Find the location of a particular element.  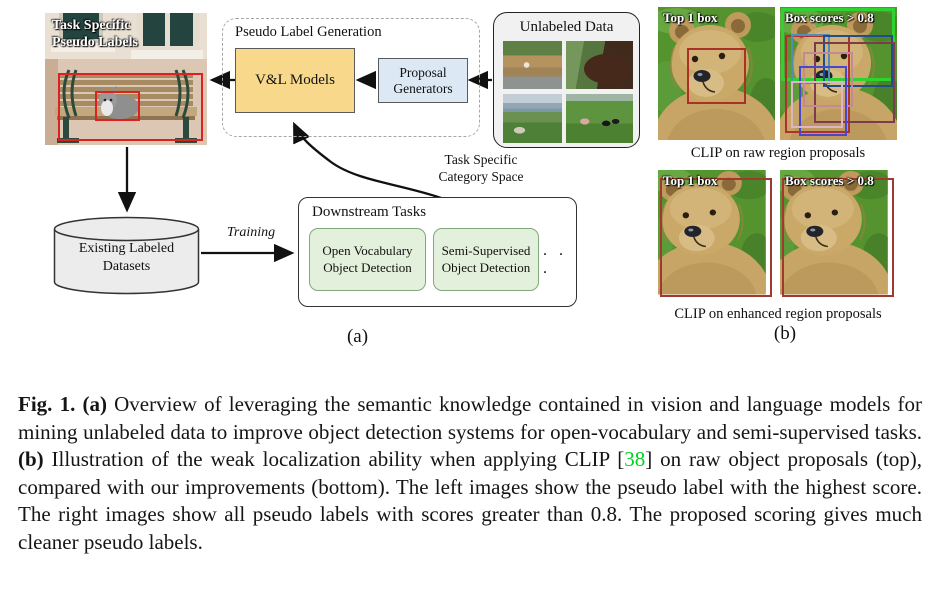

training-label: Training is located at coordinates (251, 232).